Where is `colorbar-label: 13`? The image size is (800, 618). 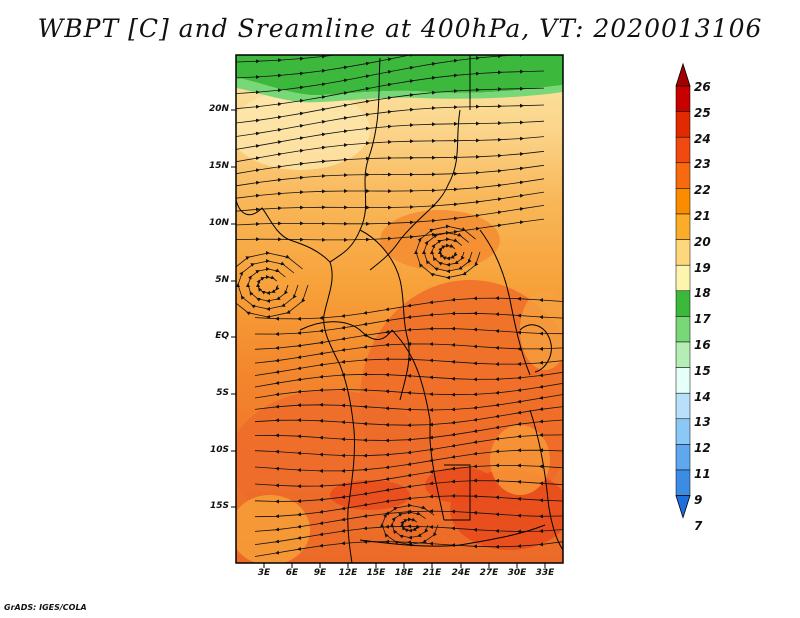 colorbar-label: 13 is located at coordinates (702, 422).